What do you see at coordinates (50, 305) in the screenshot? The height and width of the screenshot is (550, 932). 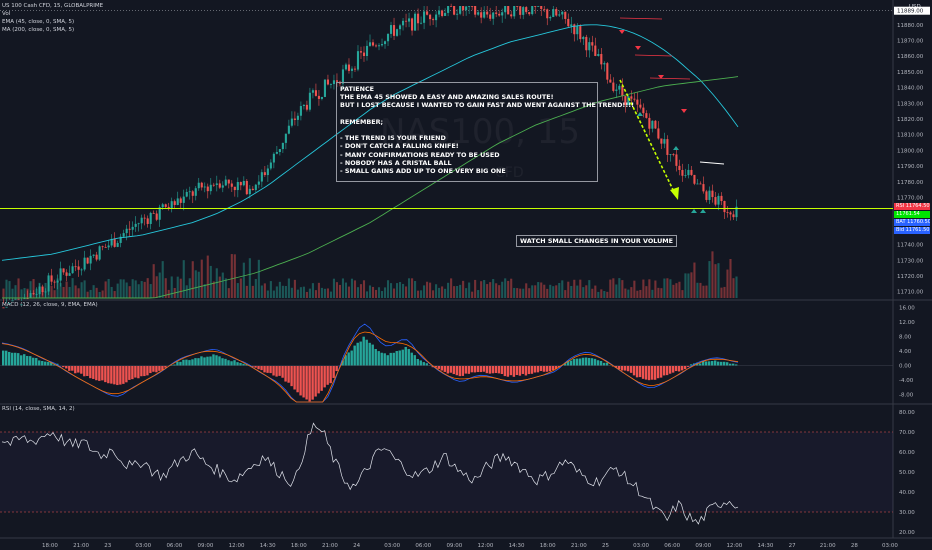 I see `macd-legend: MACD (12, 26, close, 9, EMA, EMA)` at bounding box center [50, 305].